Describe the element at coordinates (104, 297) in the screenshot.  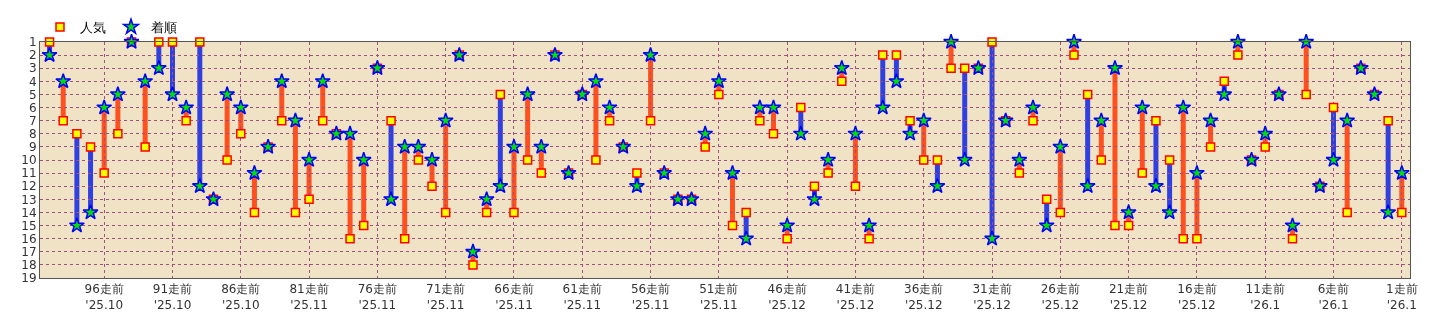
I see `x-tick-label: 96走前 '25.10` at that location.